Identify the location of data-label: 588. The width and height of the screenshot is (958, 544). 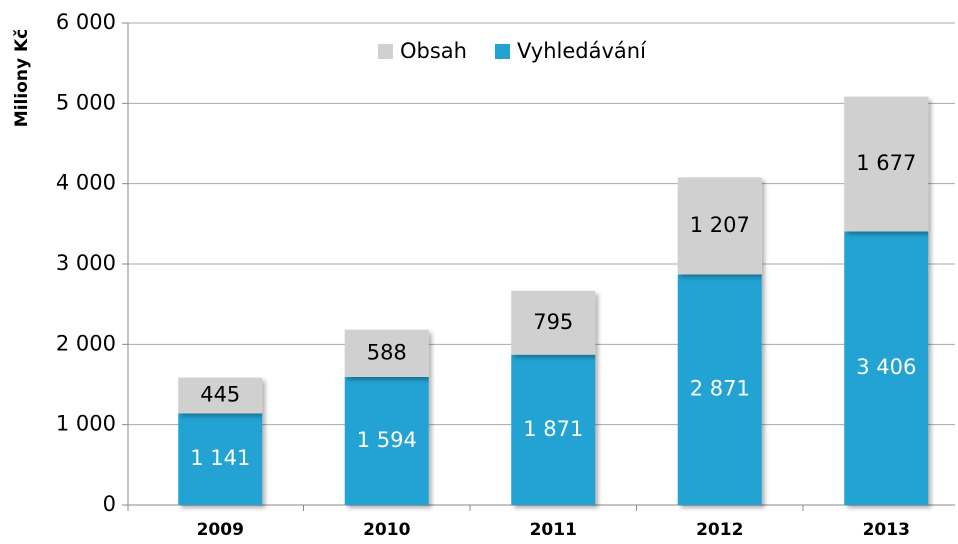
(387, 352).